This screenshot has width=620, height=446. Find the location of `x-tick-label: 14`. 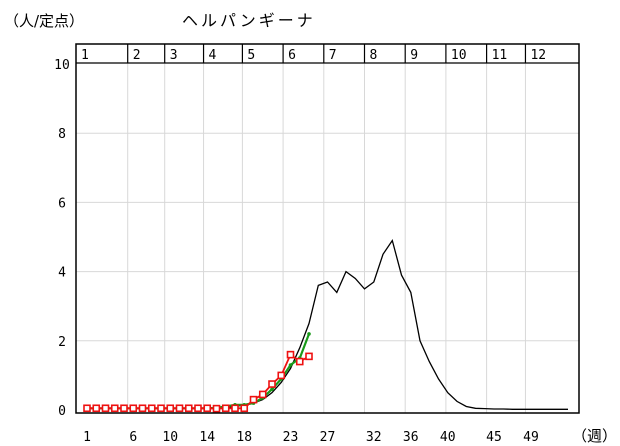

x-tick-label: 14 is located at coordinates (207, 437).